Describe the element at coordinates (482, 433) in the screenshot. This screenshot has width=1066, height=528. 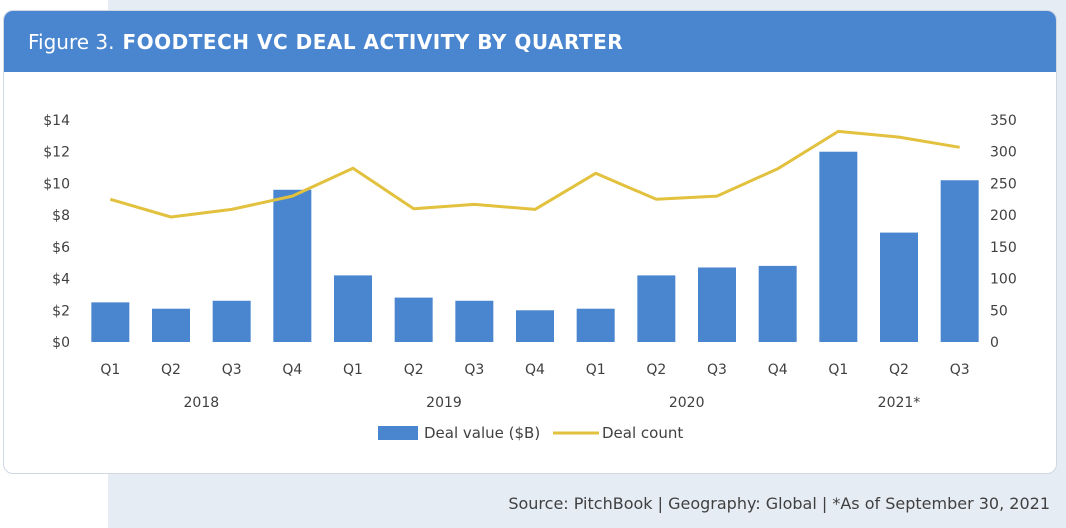
I see `legend-label-deal-value: Deal value ($B)` at that location.